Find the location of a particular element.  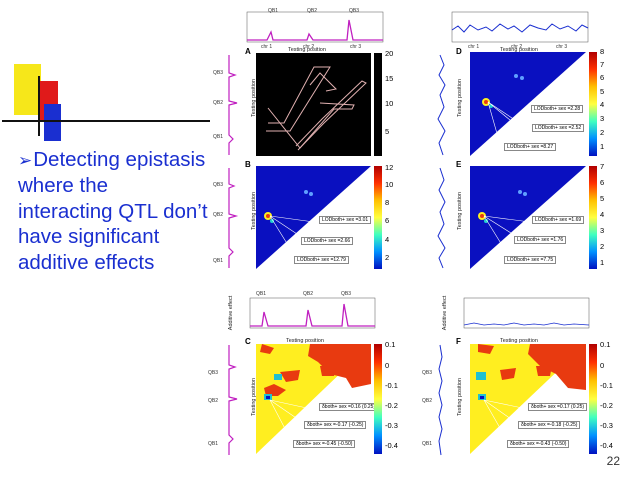

panel-e-lod-3: LODboth+ sex =7.75 is located at coordinates (530, 260).